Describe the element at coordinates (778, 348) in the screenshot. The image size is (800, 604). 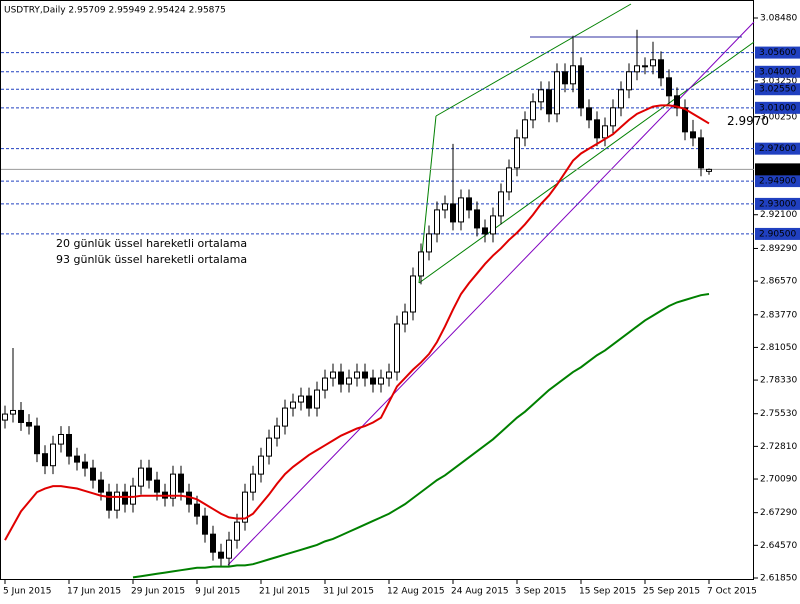
I see `y-tick-label: 2.81050` at that location.